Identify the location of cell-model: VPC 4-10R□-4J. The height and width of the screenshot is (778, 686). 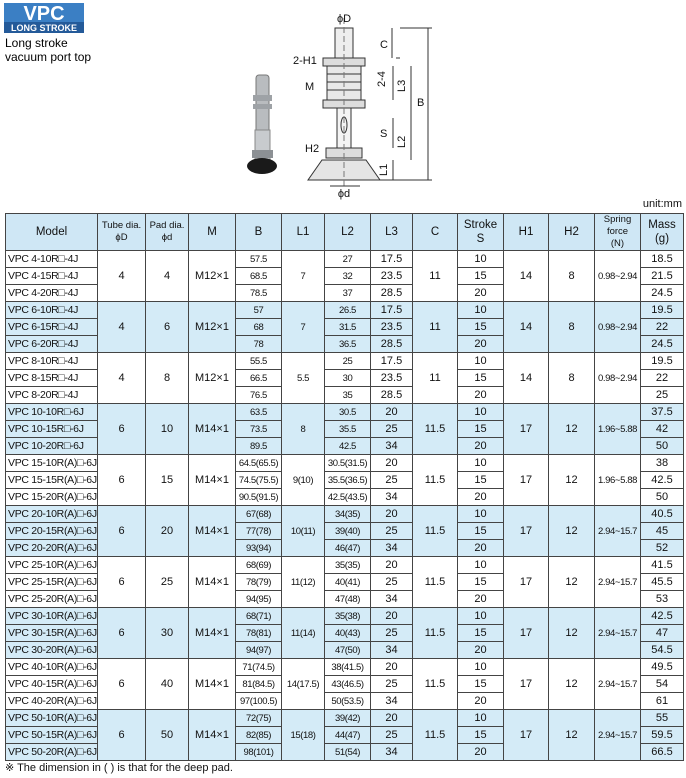
(51, 259).